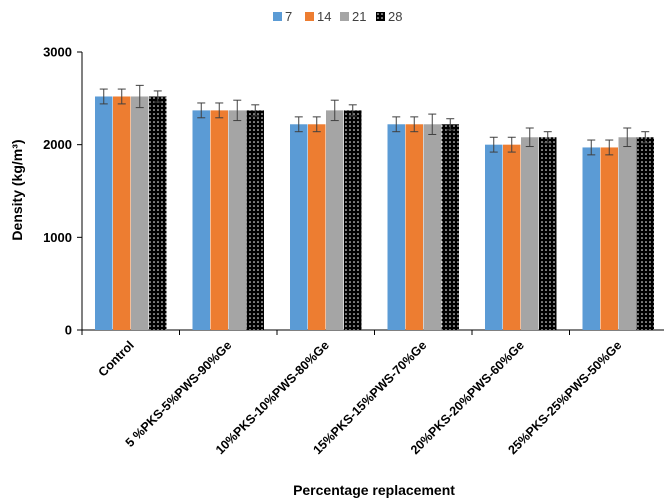 The height and width of the screenshot is (500, 664). What do you see at coordinates (57, 144) in the screenshot?
I see `y-tick-label: 2000` at bounding box center [57, 144].